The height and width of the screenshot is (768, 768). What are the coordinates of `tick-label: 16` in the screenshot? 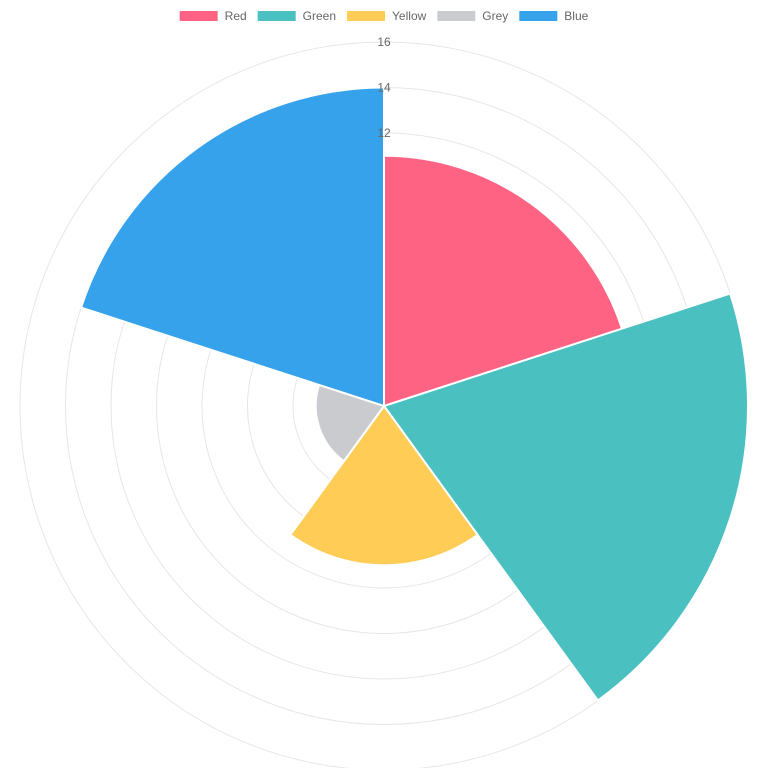 It's located at (384, 42).